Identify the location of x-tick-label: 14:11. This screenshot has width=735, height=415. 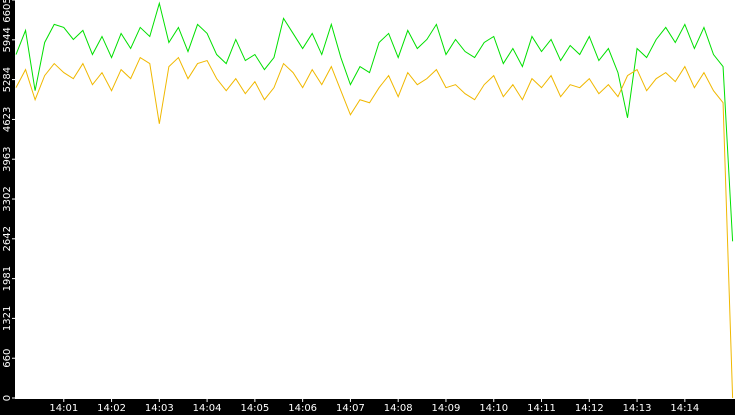
(541, 408).